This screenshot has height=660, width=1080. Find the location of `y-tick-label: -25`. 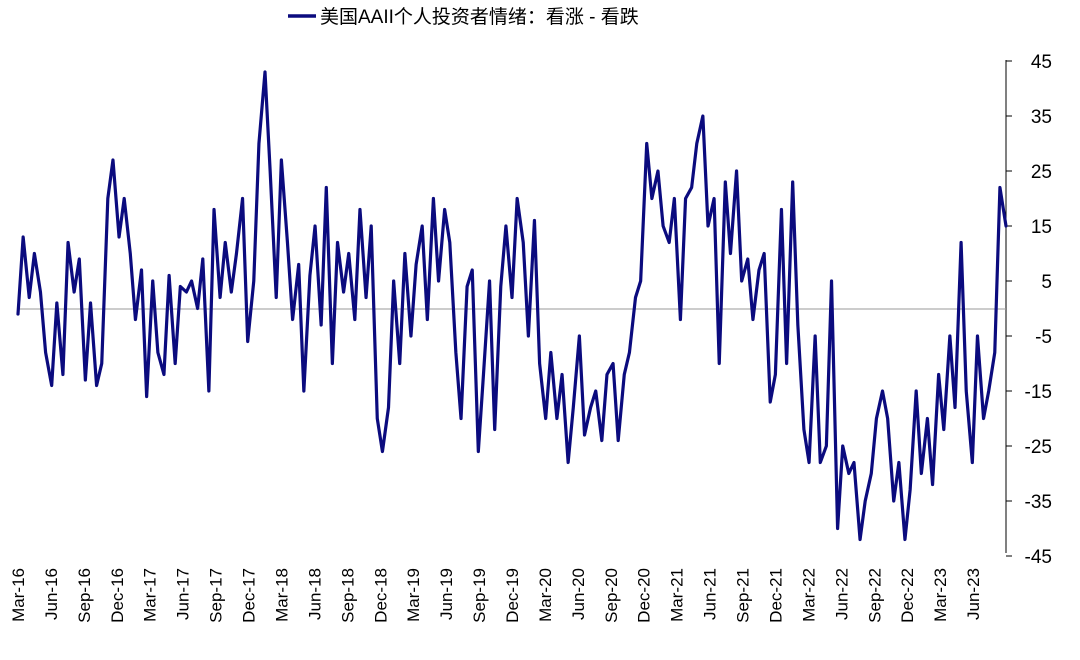

y-tick-label: -25 is located at coordinates (1038, 447).